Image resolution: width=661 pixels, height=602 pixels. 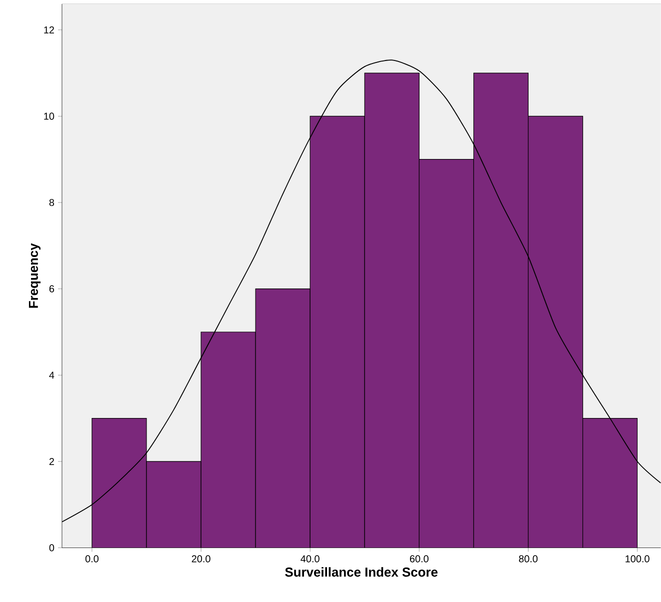 What do you see at coordinates (51, 462) in the screenshot?
I see `y-tick-label: 2` at bounding box center [51, 462].